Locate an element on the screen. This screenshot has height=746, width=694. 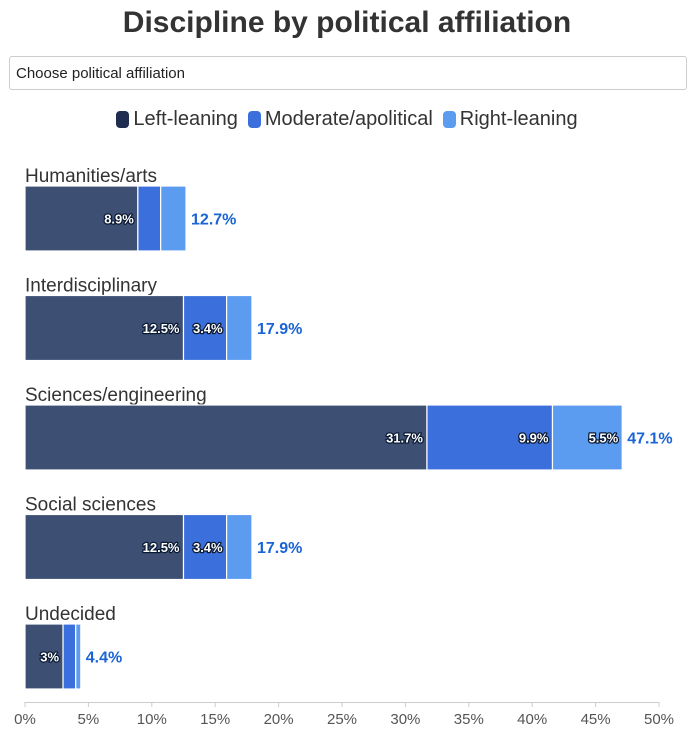
bar-label-humanities-arts-left-leaning: 8.9% is located at coordinates (119, 219).